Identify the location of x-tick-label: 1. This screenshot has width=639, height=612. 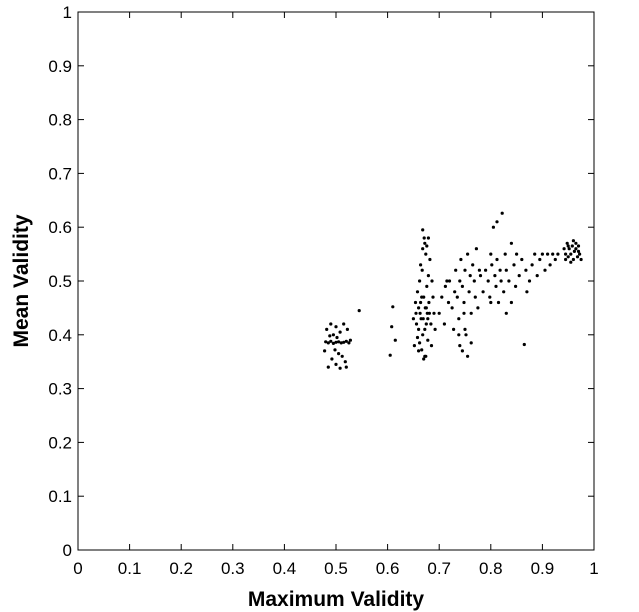
(593, 568).